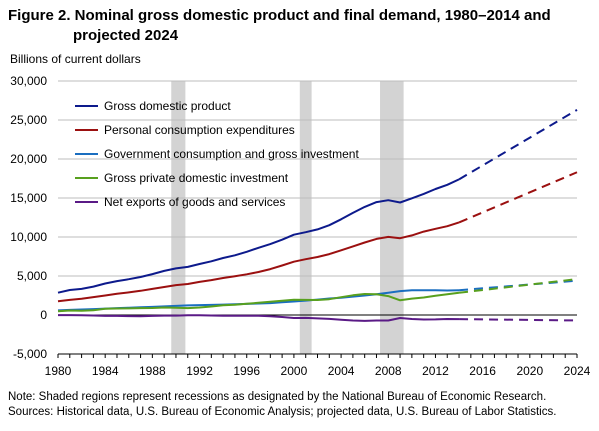 This screenshot has width=599, height=431. What do you see at coordinates (196, 178) in the screenshot?
I see `legend-label-4: Gross private domestic investment` at bounding box center [196, 178].